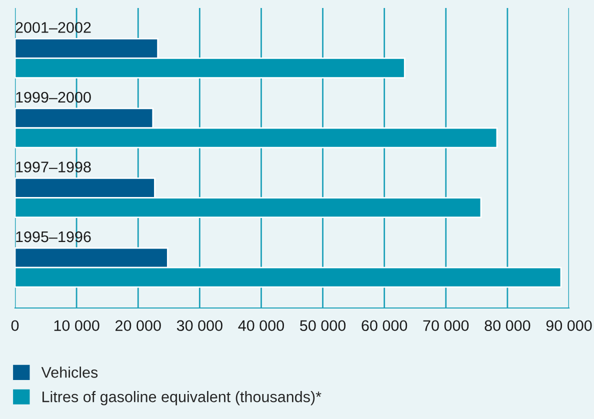  Describe the element at coordinates (385, 326) in the screenshot. I see `x-tick-label: 60 000` at that location.